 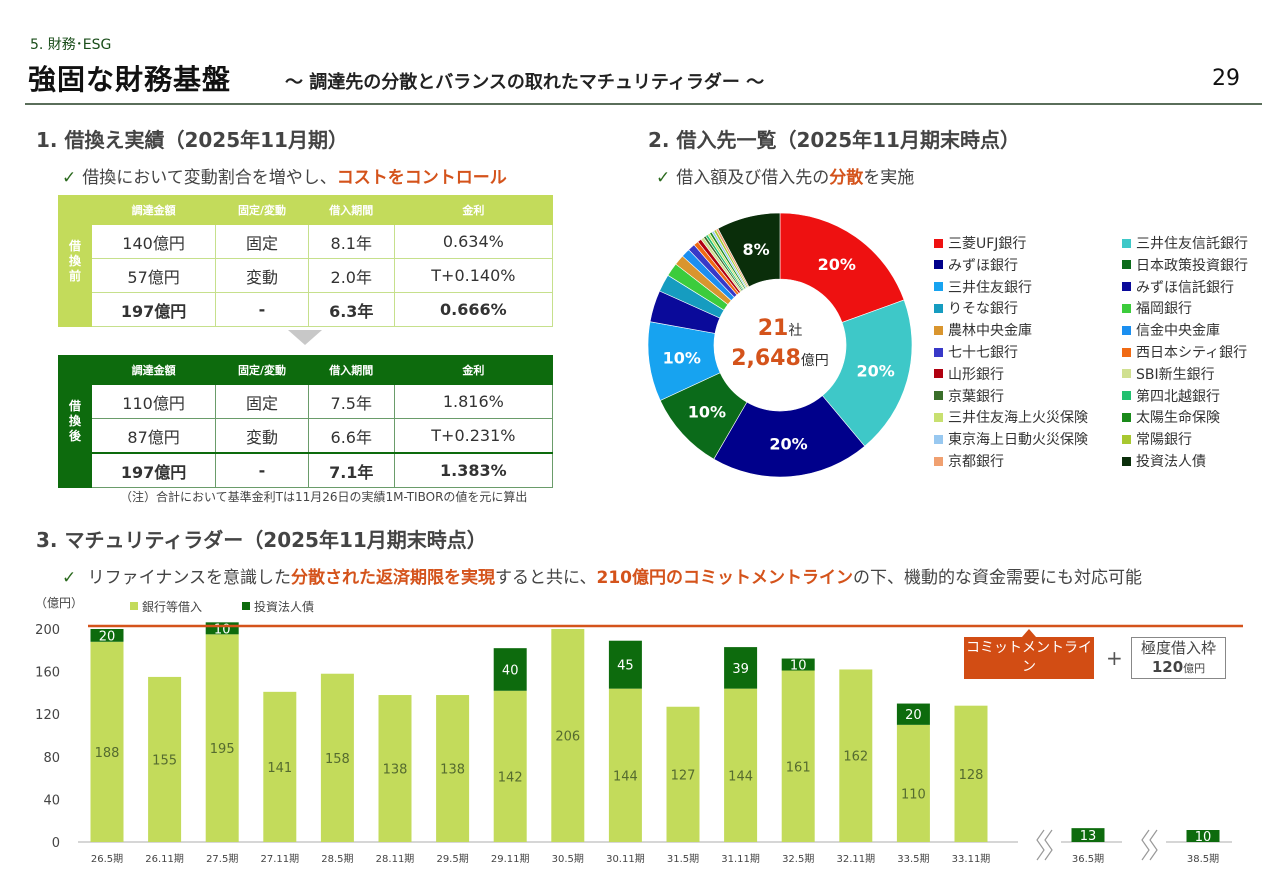 I want to click on bar-value-label: 155, so click(x=164, y=760).